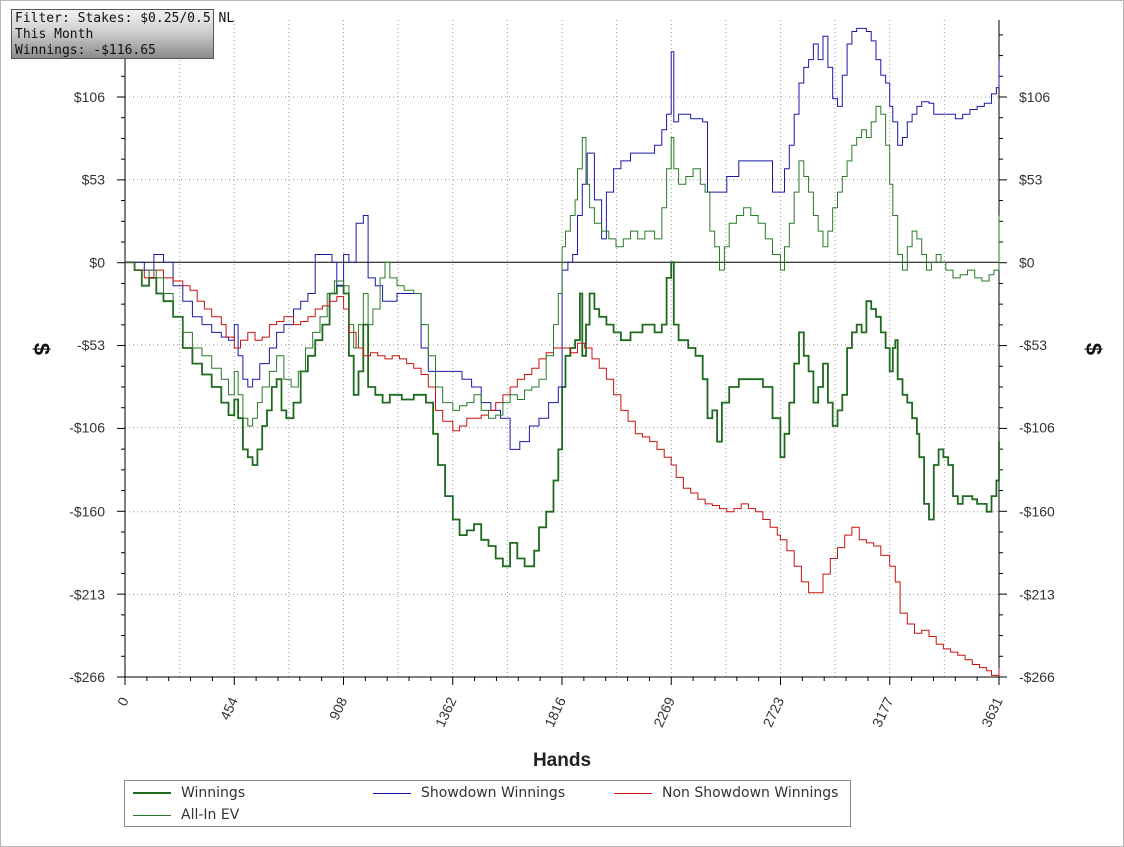  Describe the element at coordinates (1037, 594) in the screenshot. I see `y-tick-label-right: -$213` at that location.